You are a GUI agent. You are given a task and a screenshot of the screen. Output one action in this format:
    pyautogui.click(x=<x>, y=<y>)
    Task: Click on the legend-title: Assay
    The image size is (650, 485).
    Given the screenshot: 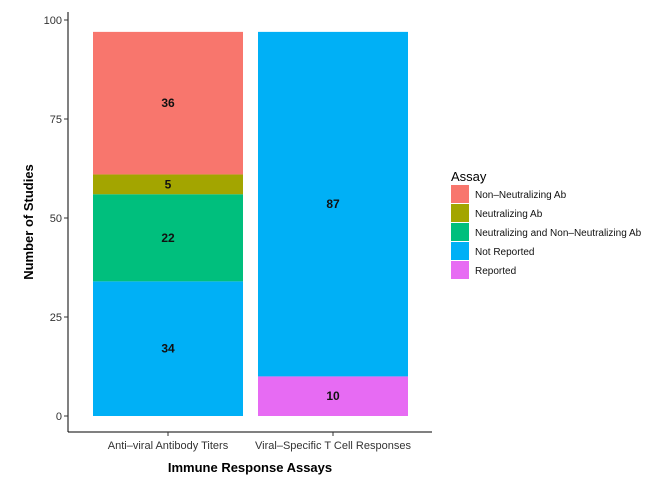 What is the action you would take?
    pyautogui.click(x=469, y=176)
    